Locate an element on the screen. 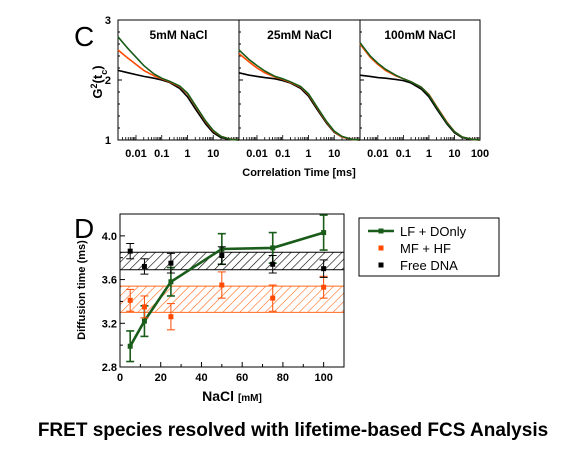 This screenshot has height=461, width=586. legend-label: MF + HF is located at coordinates (425, 248).